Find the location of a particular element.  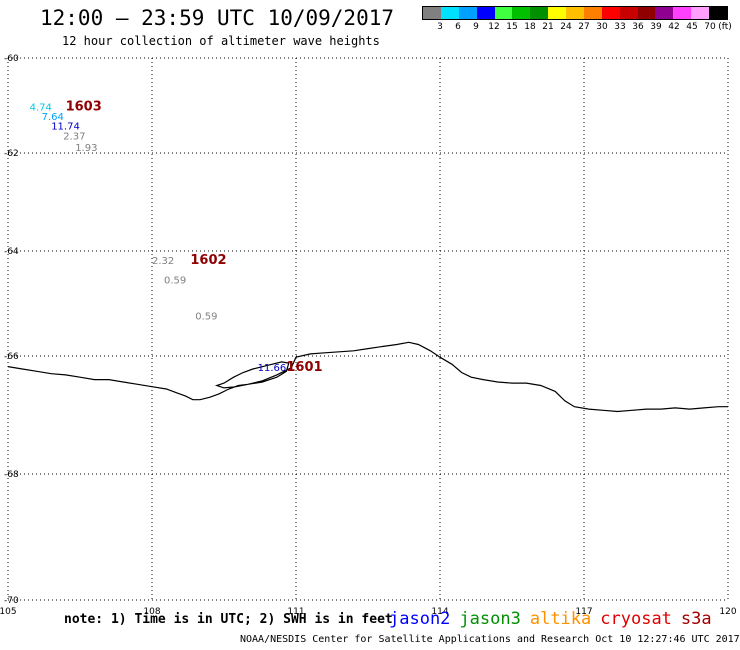

mission-legend: jason2 jason3 altika cryosat s3a is located at coordinates (555, 619).